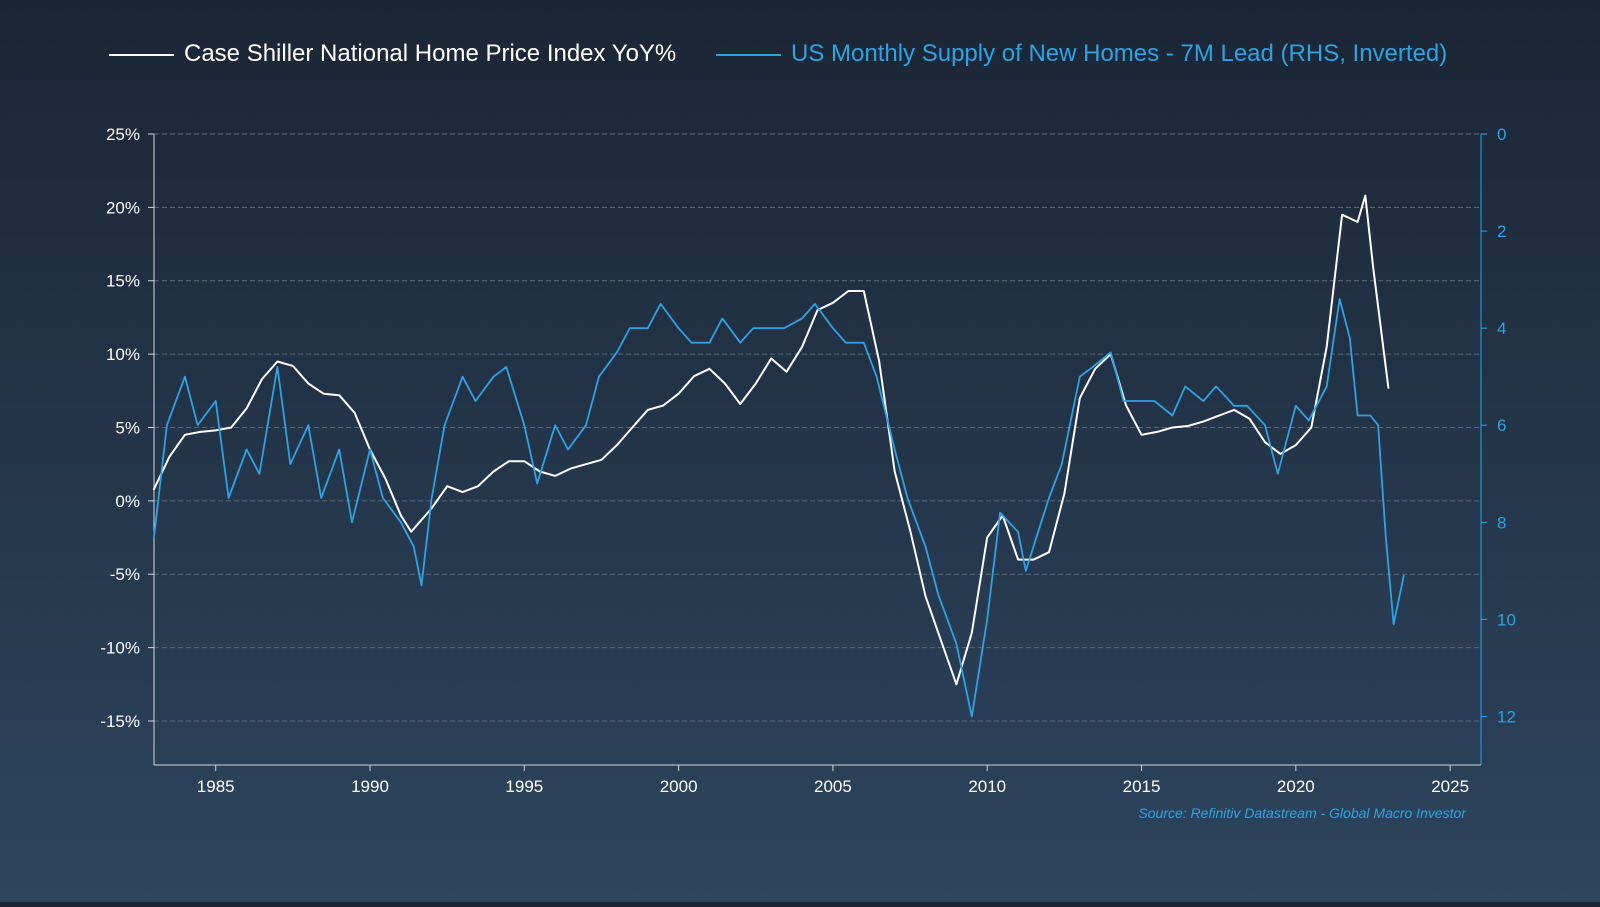  Describe the element at coordinates (1142, 786) in the screenshot. I see `x-tick-label: 2015` at that location.